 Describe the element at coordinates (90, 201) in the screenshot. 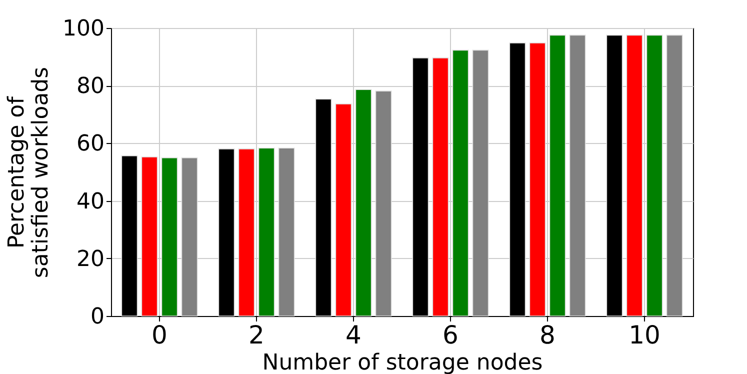

I see `y-tick-label: 40` at that location.